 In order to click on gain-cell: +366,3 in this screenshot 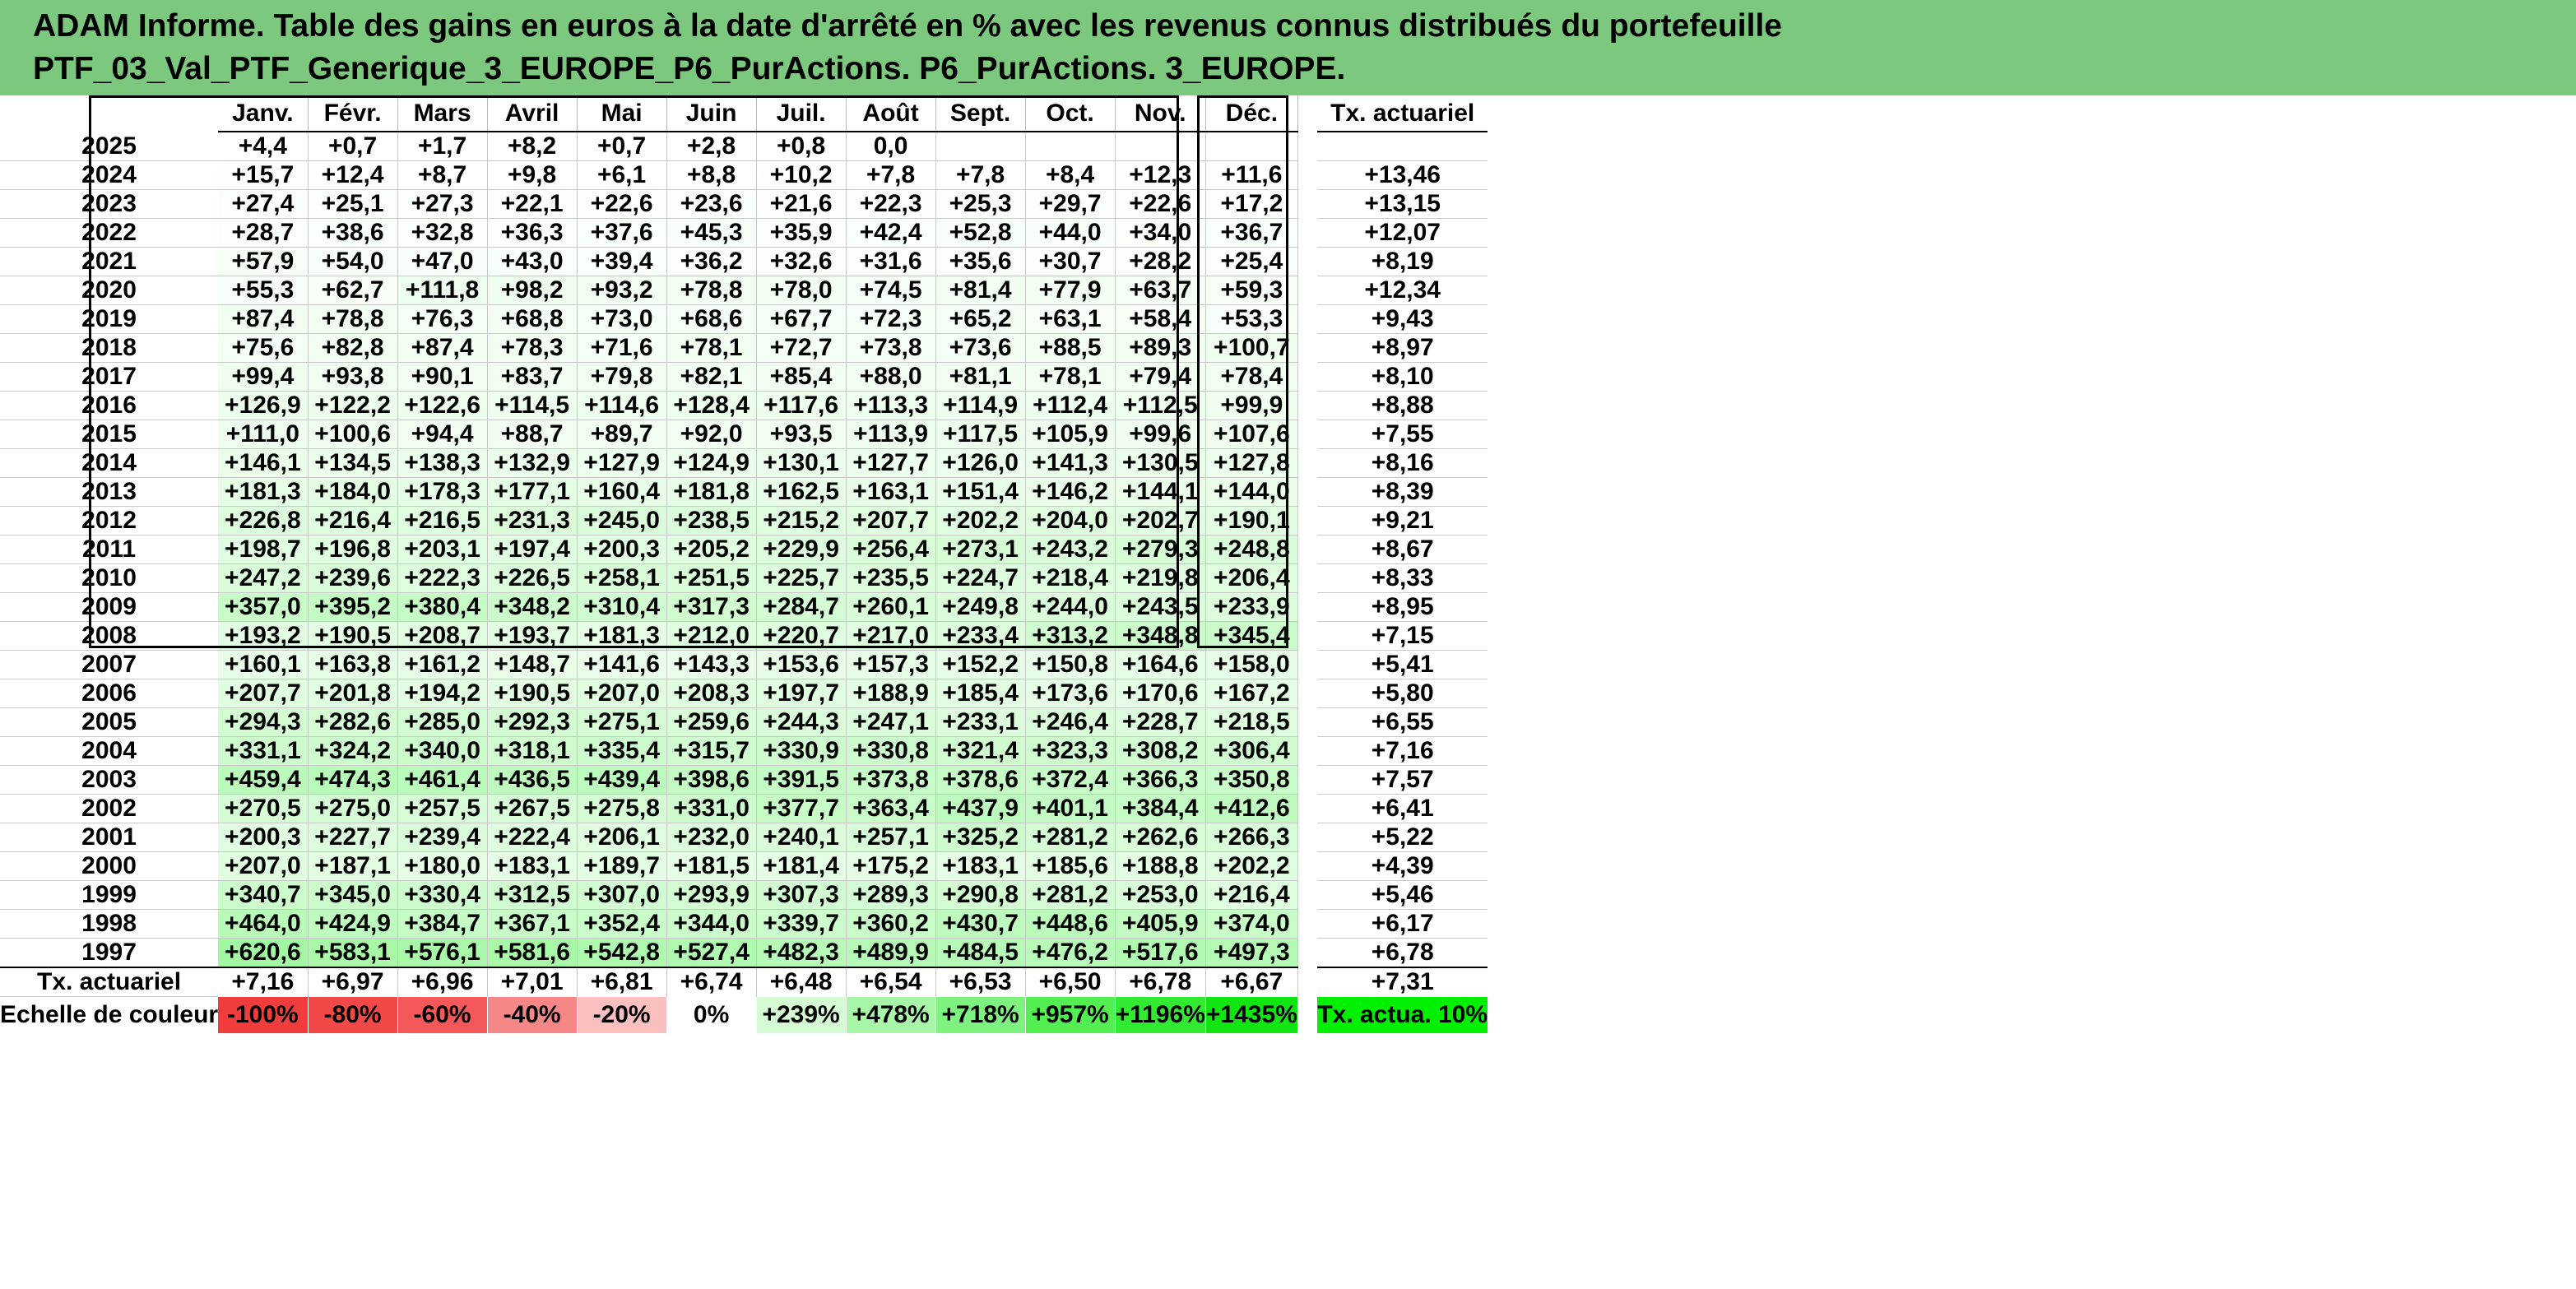, I will do `click(1160, 780)`.